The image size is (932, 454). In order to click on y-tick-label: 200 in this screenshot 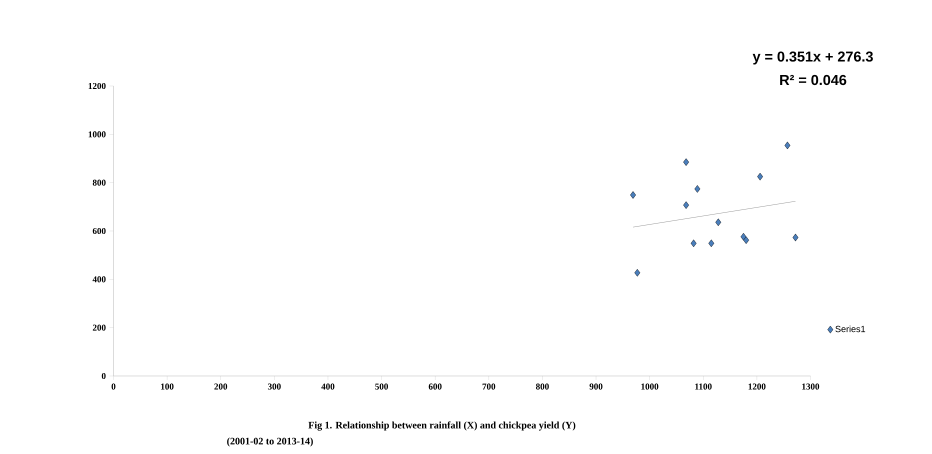, I will do `click(99, 327)`.